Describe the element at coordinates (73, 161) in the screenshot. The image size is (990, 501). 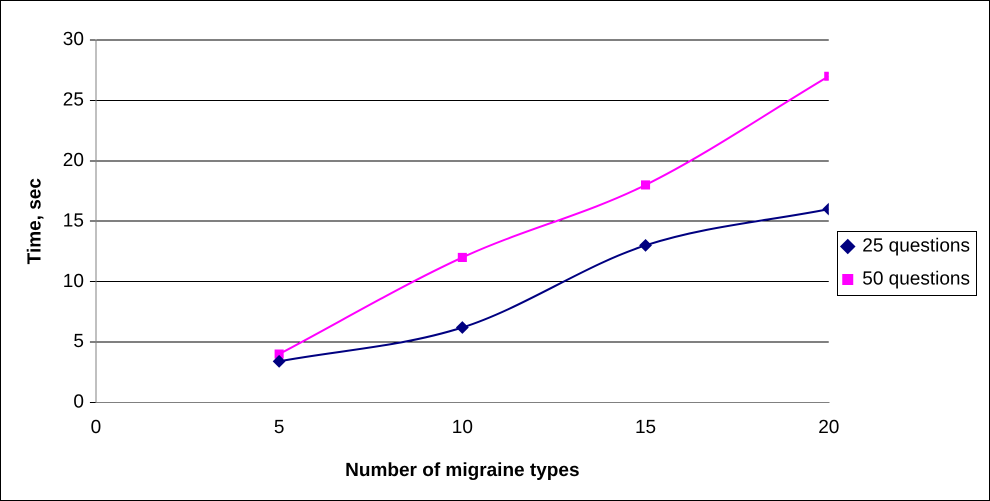
I see `y-tick-label: 20` at that location.